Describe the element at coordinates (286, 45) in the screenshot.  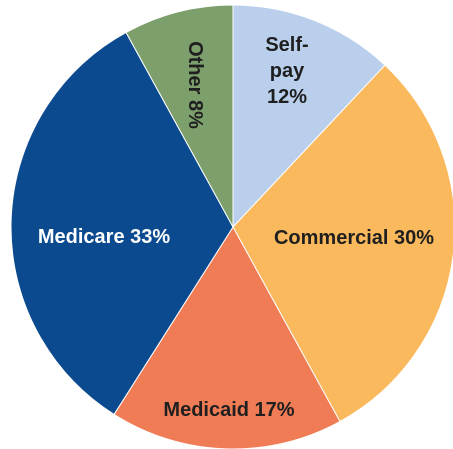
I see `slice-label-line: Self-` at that location.